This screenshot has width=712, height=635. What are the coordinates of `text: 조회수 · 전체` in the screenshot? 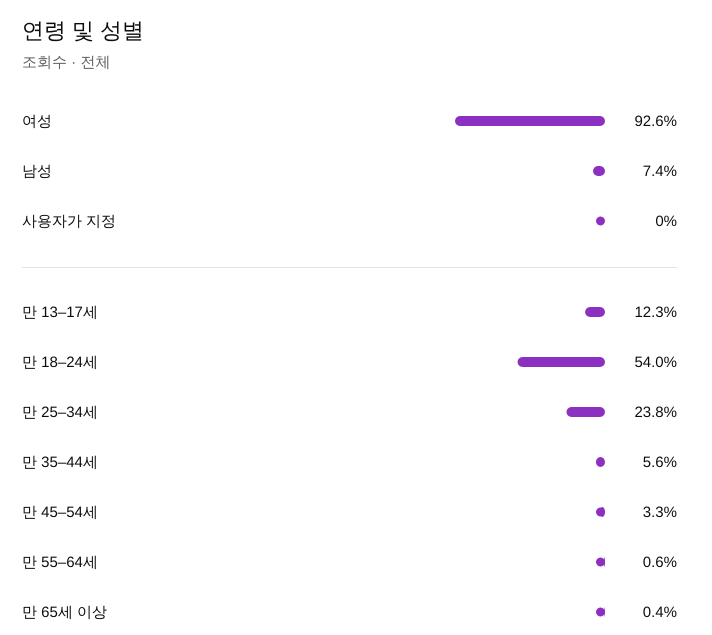 It's located at (66, 62).